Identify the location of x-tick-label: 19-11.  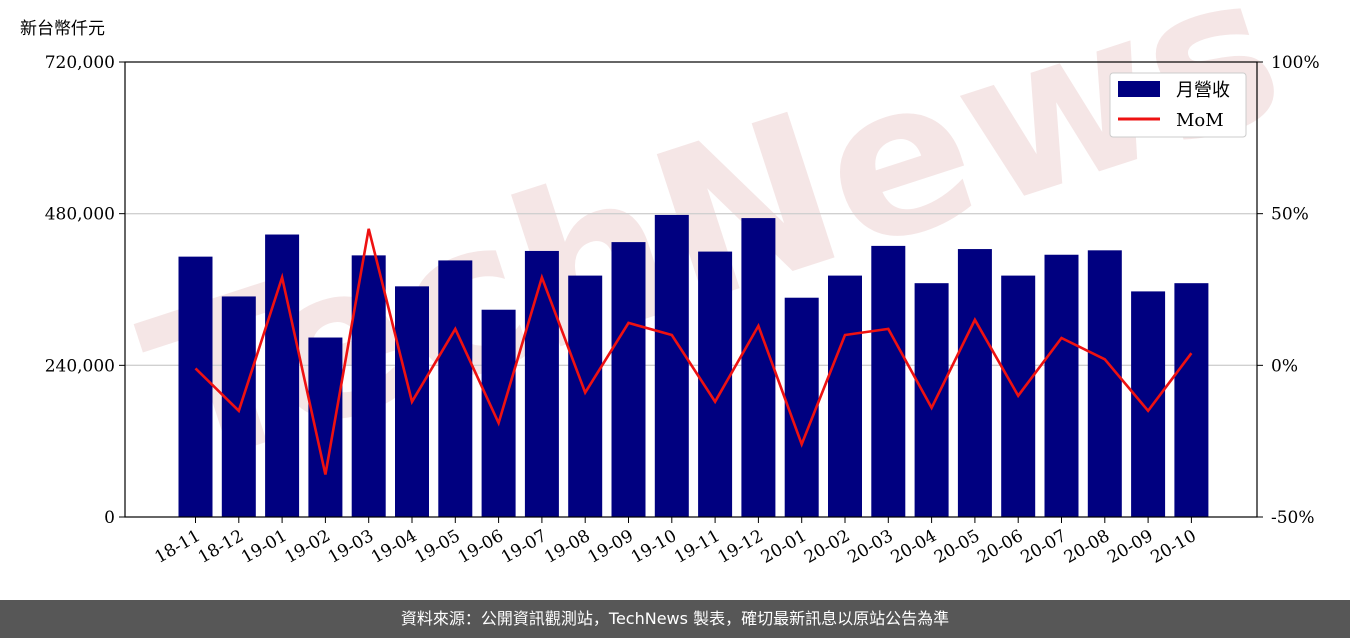
(697, 547).